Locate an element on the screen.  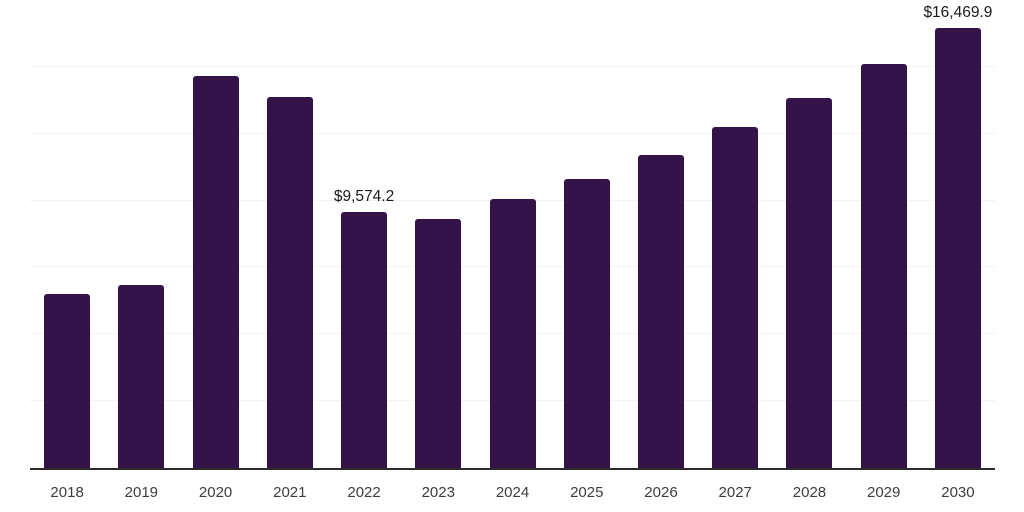
bar-slot-2029 is located at coordinates (884, 234).